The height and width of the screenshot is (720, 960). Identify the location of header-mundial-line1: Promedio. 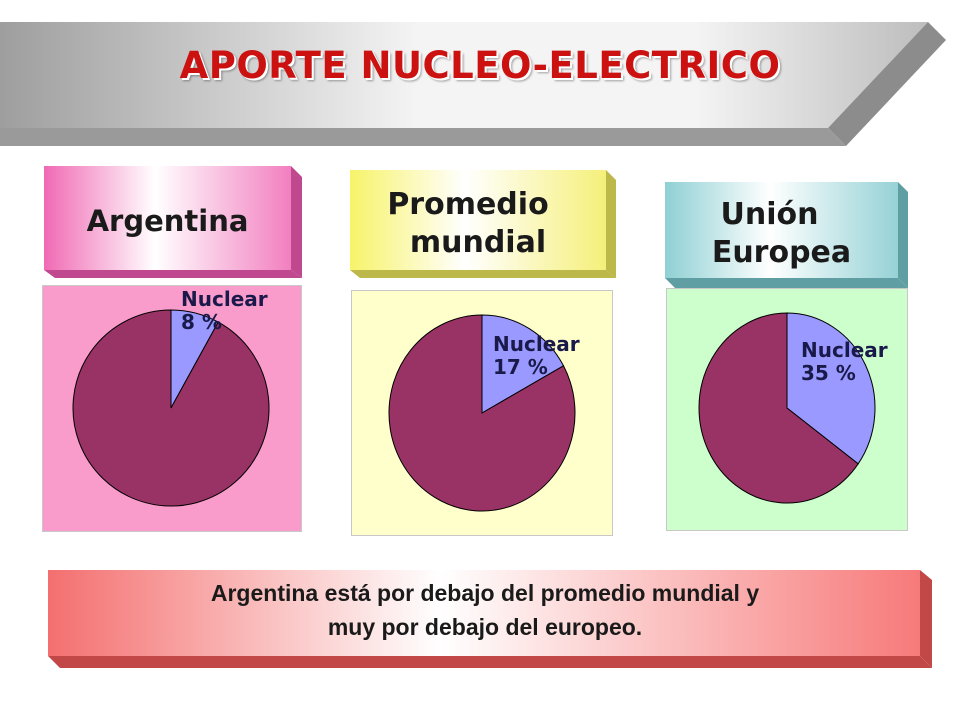
(468, 204).